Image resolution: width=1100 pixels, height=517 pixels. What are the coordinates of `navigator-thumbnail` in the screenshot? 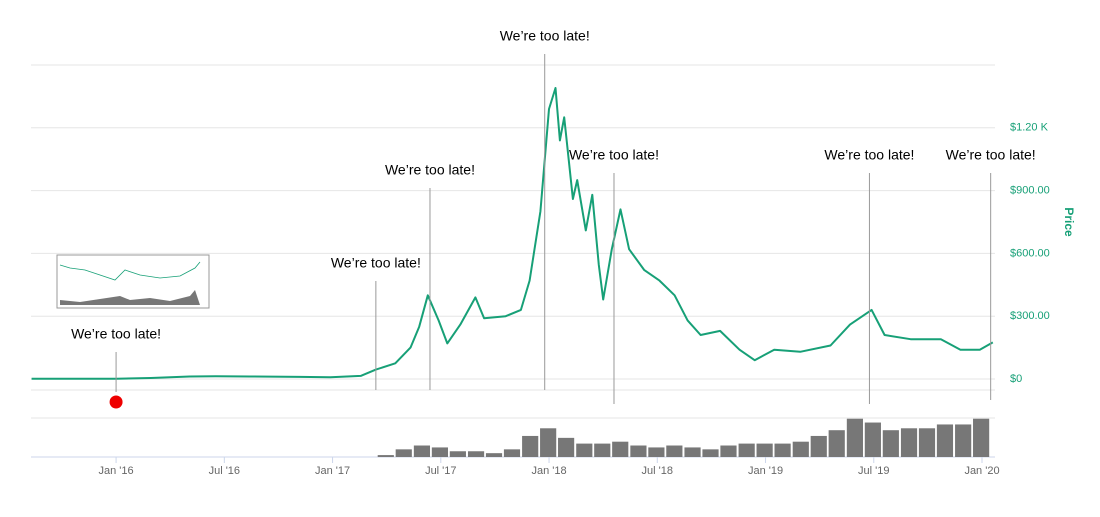 It's located at (133, 281).